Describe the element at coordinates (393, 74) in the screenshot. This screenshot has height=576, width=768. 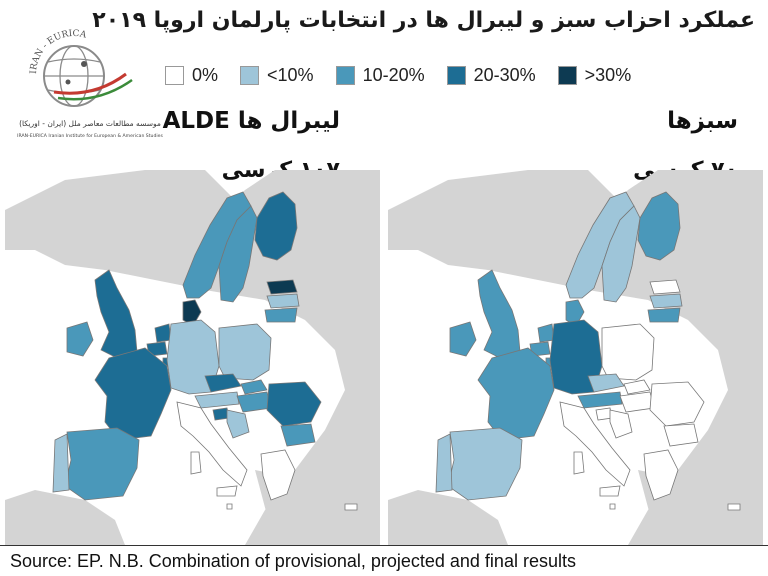
I see `legend-label: 10-20%` at that location.